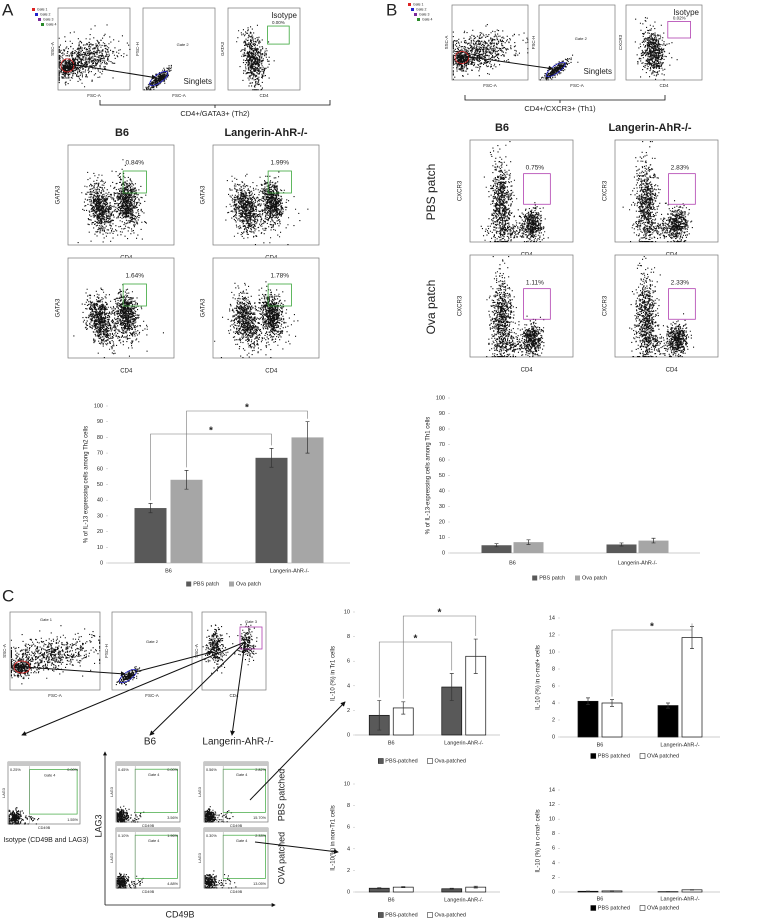  What do you see at coordinates (72, 820) in the screenshot?
I see `quadrant-value: 1.55%` at bounding box center [72, 820].